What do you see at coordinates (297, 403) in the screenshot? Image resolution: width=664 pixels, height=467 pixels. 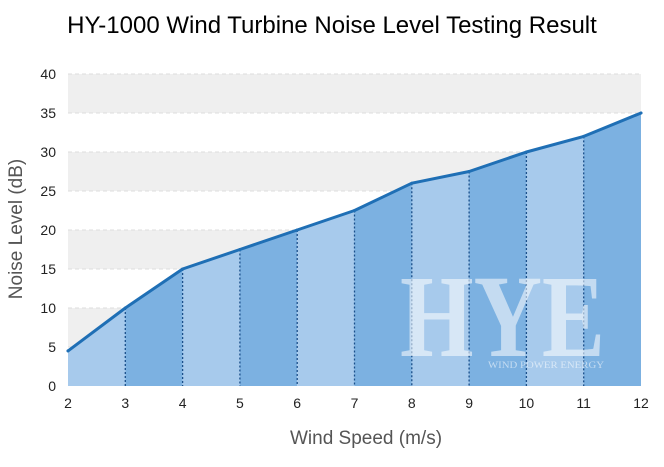 I see `x-tick-label: 6` at bounding box center [297, 403].